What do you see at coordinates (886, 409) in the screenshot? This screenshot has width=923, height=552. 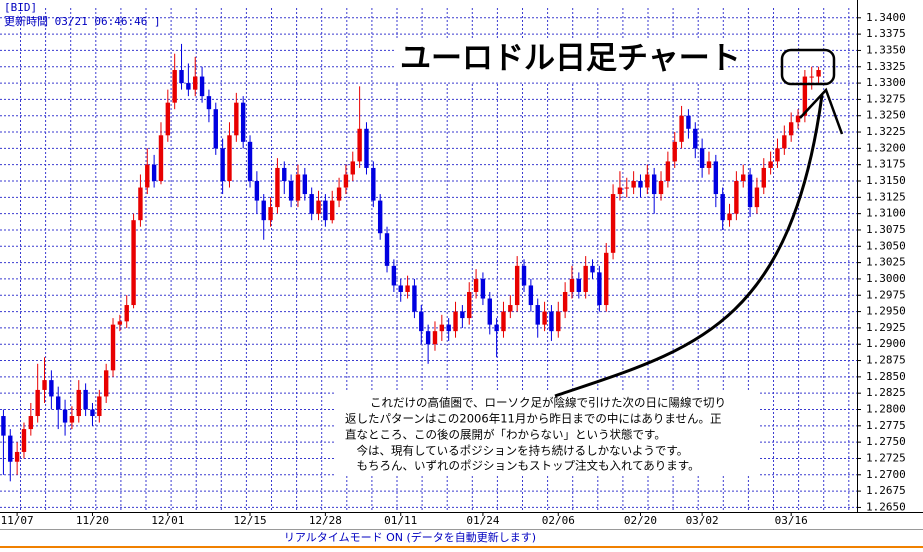 I see `y-tick-label: 1.2800` at bounding box center [886, 409].